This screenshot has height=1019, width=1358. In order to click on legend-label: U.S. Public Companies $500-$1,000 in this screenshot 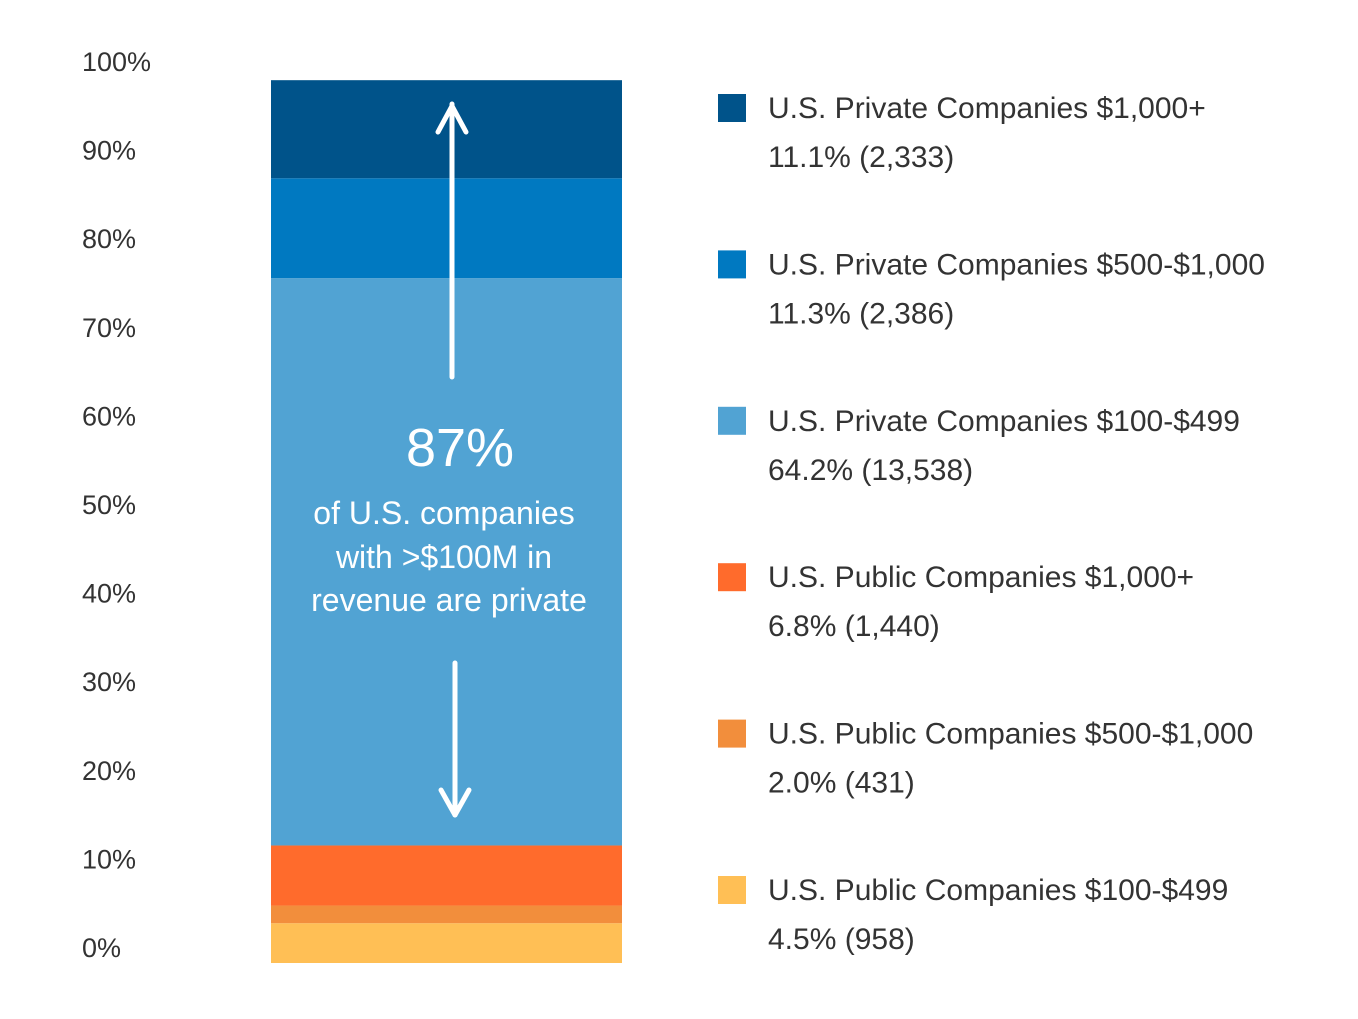, I will do `click(1010, 734)`.